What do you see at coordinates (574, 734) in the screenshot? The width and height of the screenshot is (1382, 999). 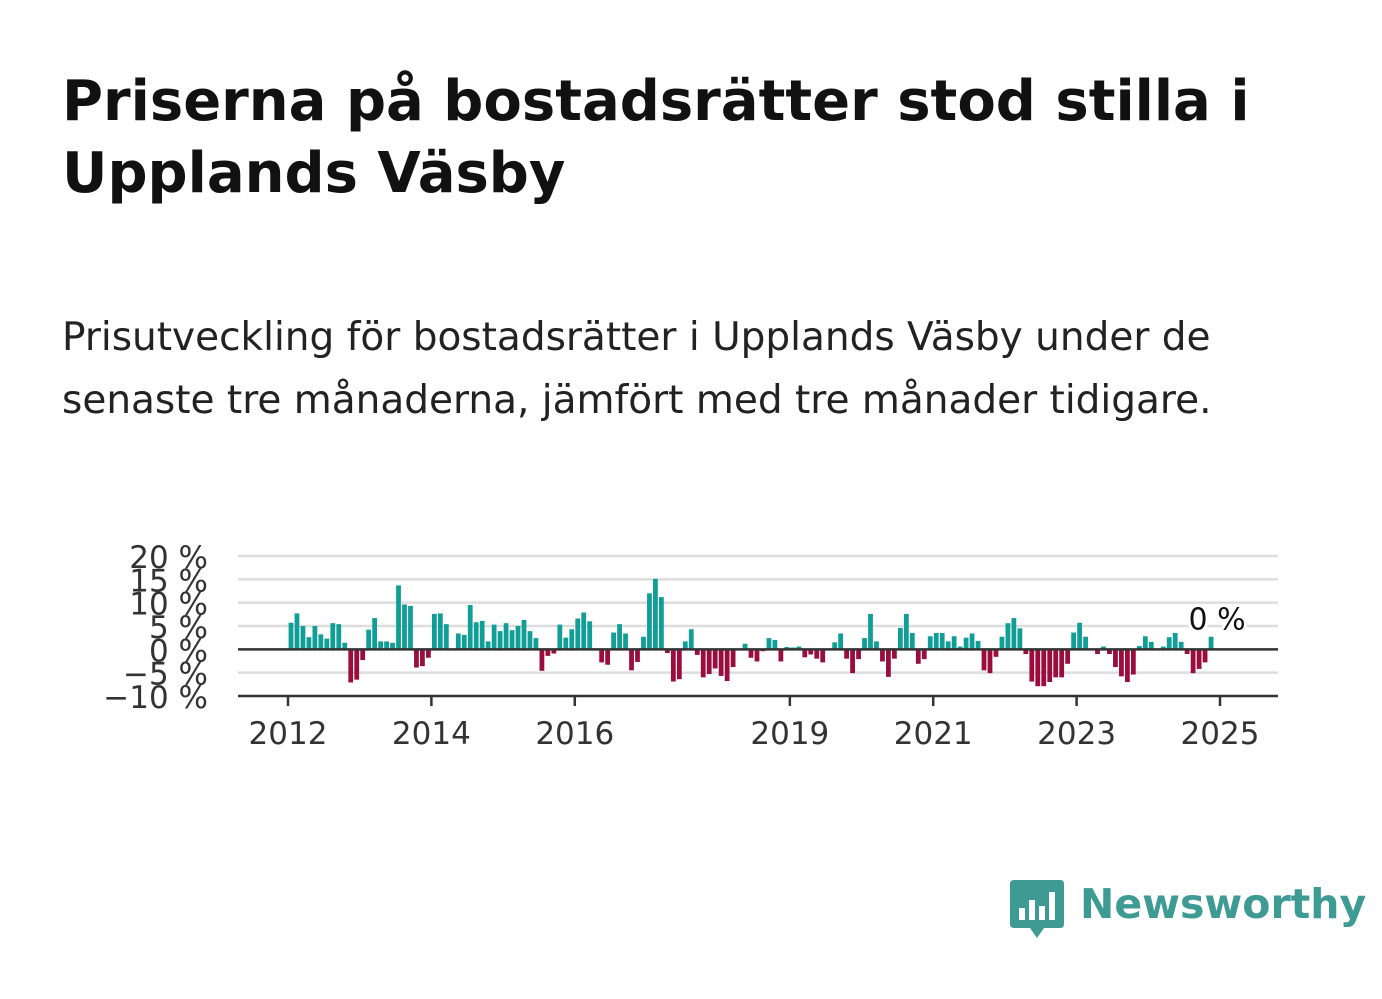 I see `x-tick-label: 2016` at bounding box center [574, 734].